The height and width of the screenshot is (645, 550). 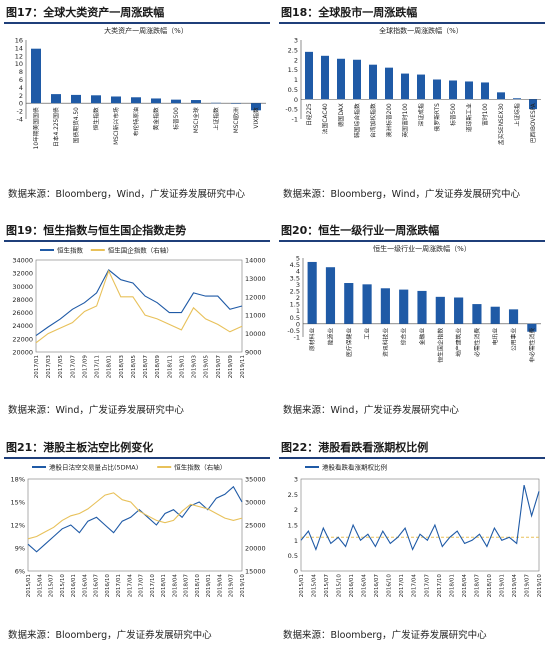 What do you see at coordinates (22, 326) in the screenshot?
I see `y-tick-label-left: 24000` at bounding box center [22, 326].